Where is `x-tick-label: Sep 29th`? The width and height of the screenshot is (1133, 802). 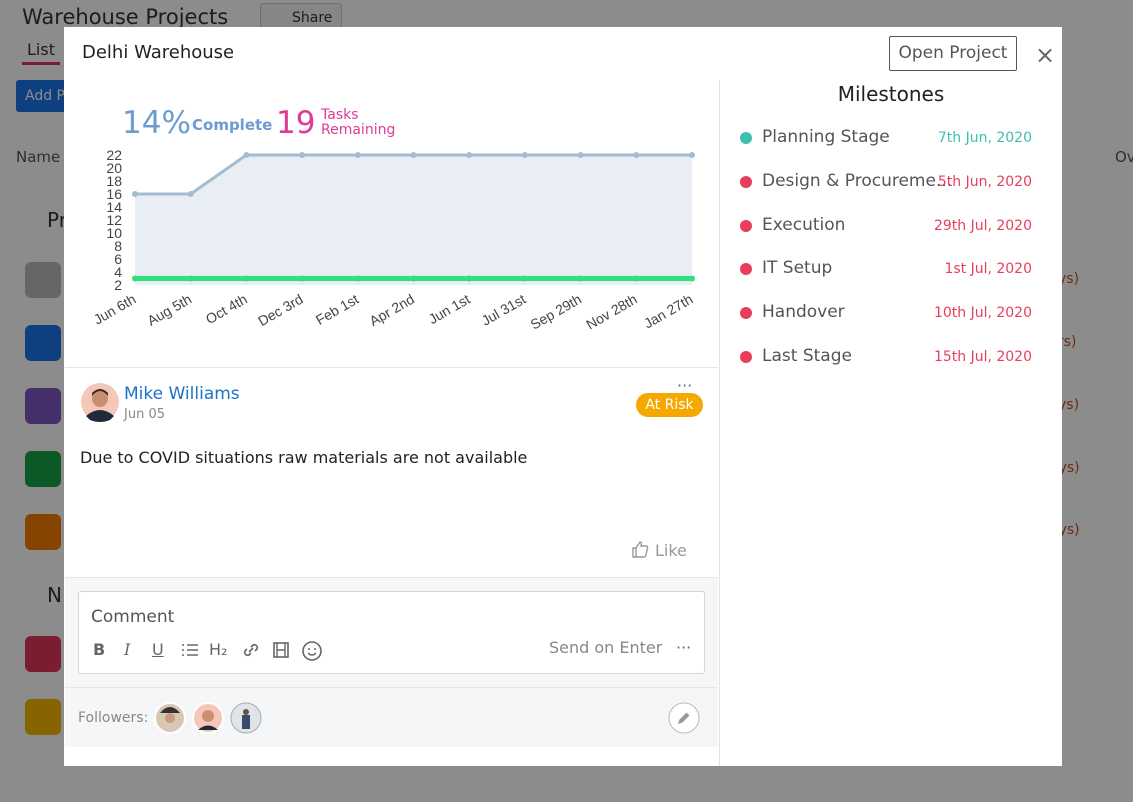
x-tick-label: Sep 29th is located at coordinates (556, 312).